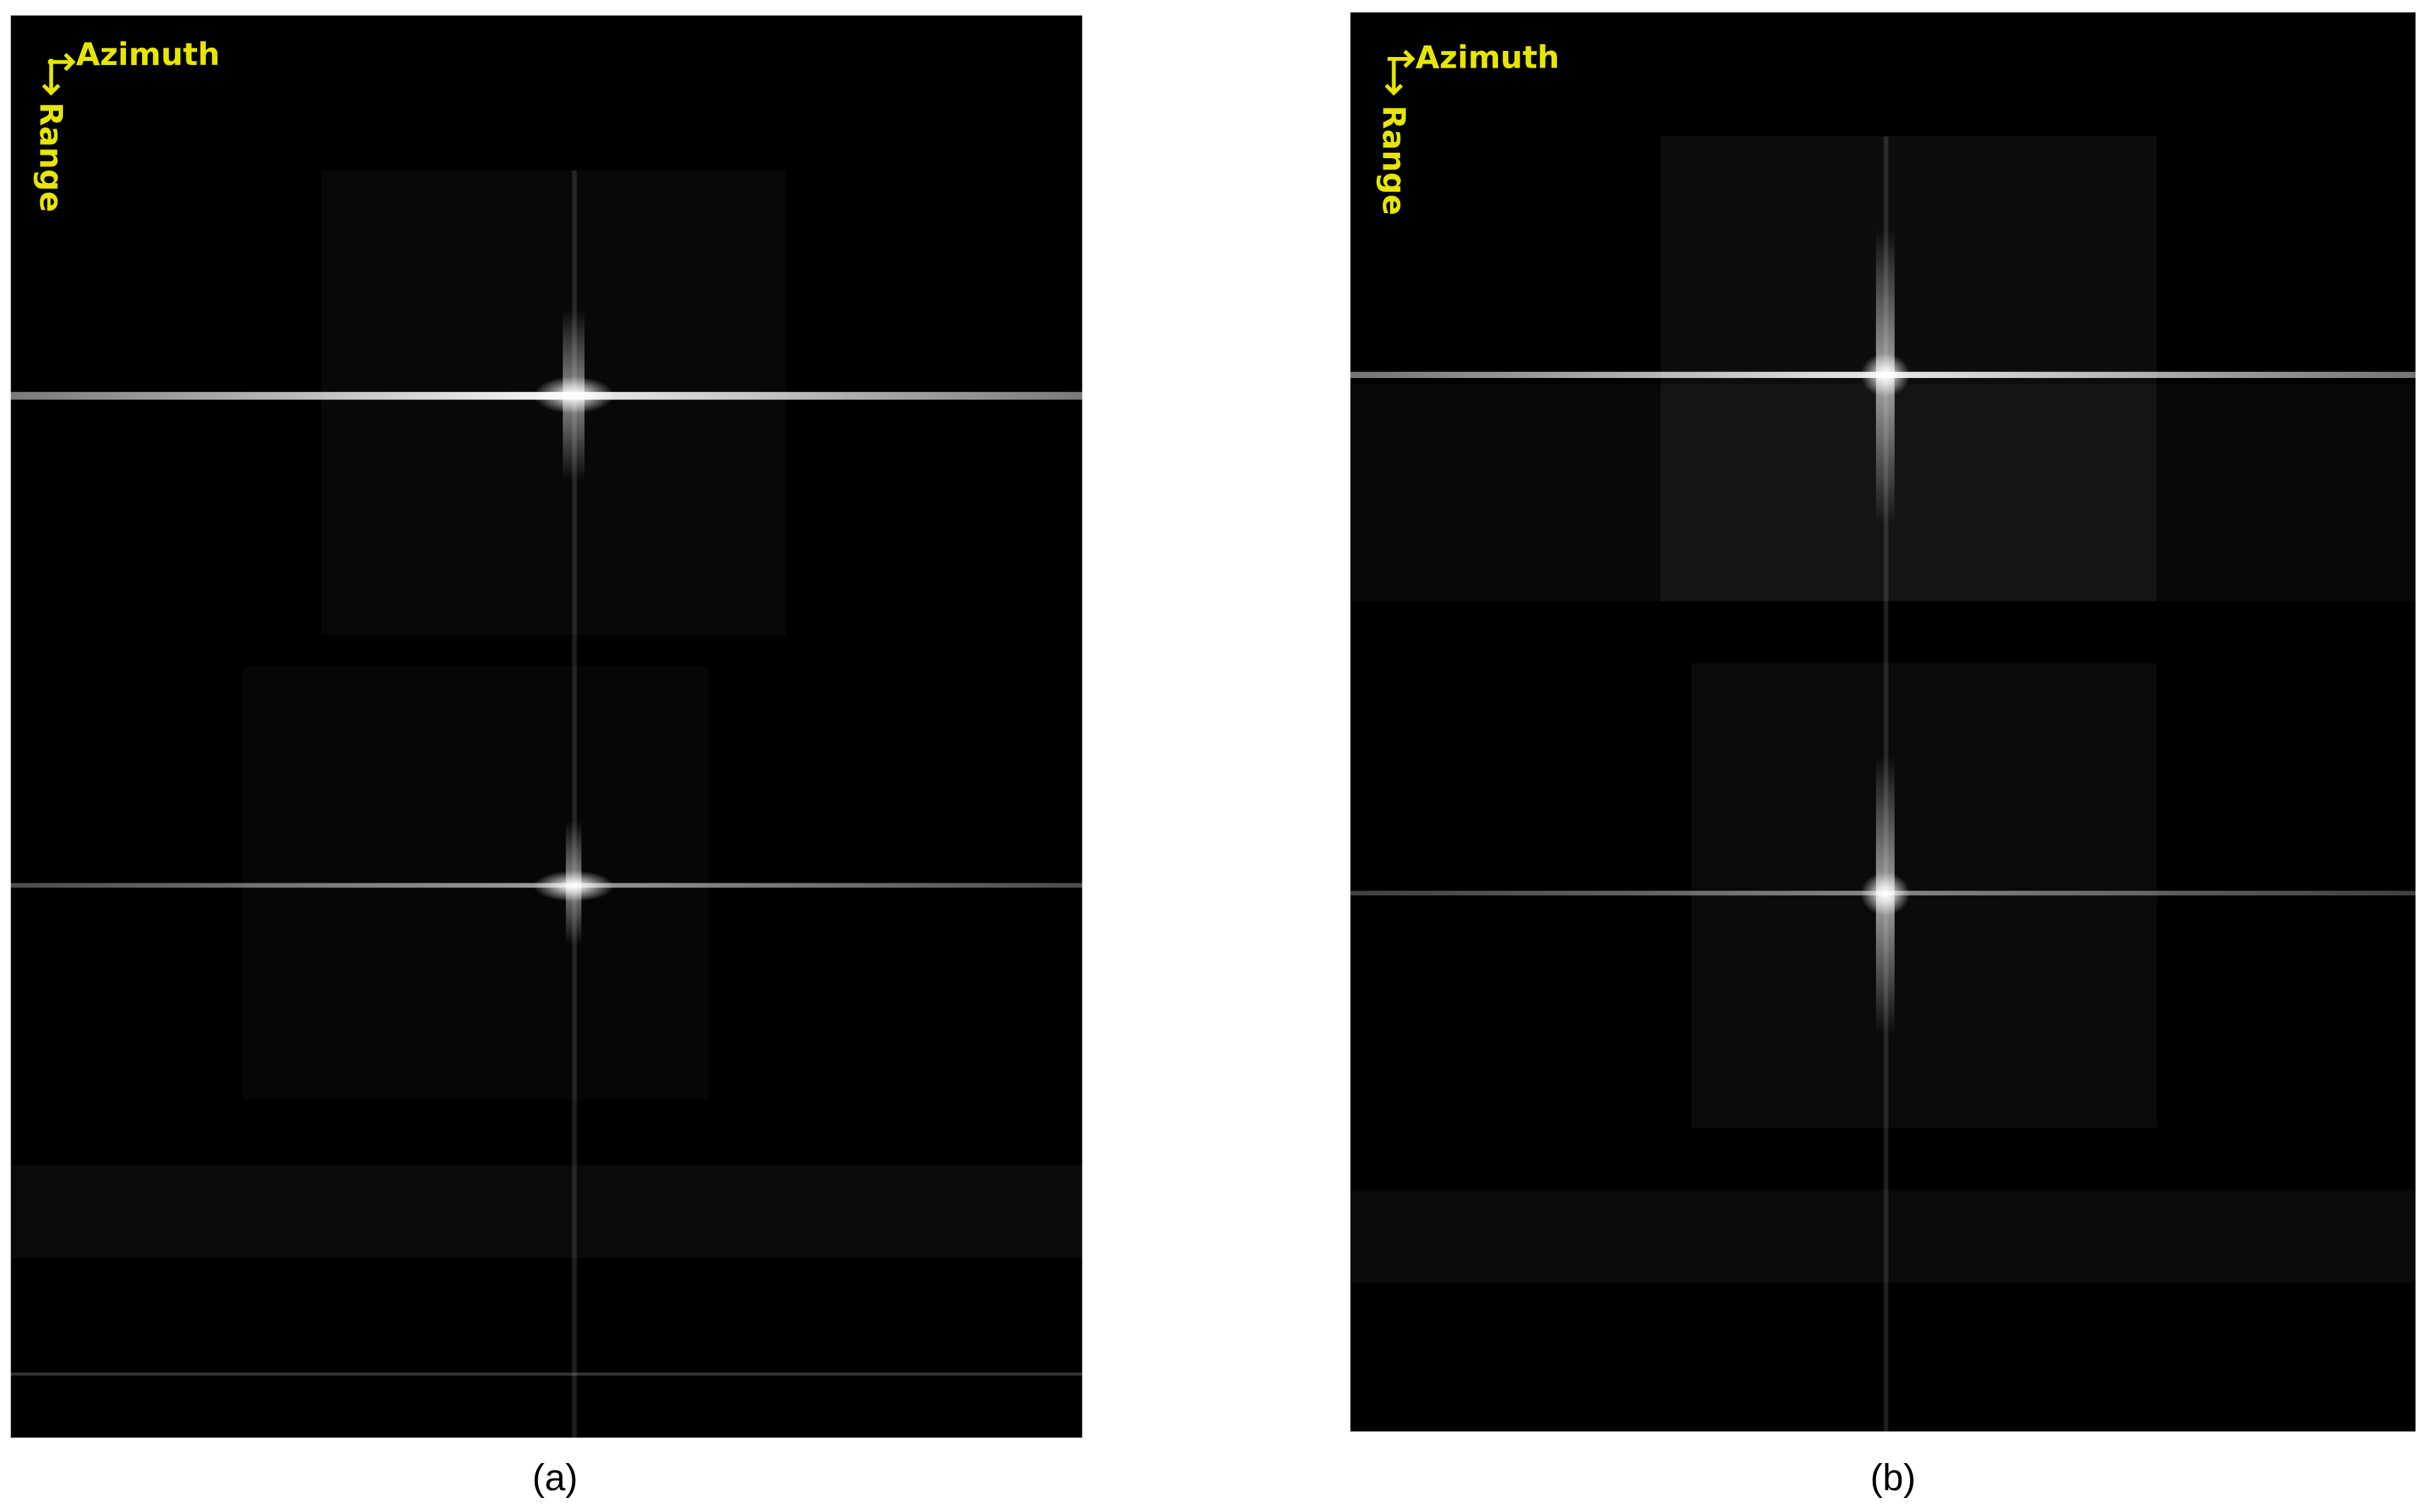 The height and width of the screenshot is (1512, 2431). What do you see at coordinates (1401, 59) in the screenshot?
I see `azimuth-arrow` at bounding box center [1401, 59].